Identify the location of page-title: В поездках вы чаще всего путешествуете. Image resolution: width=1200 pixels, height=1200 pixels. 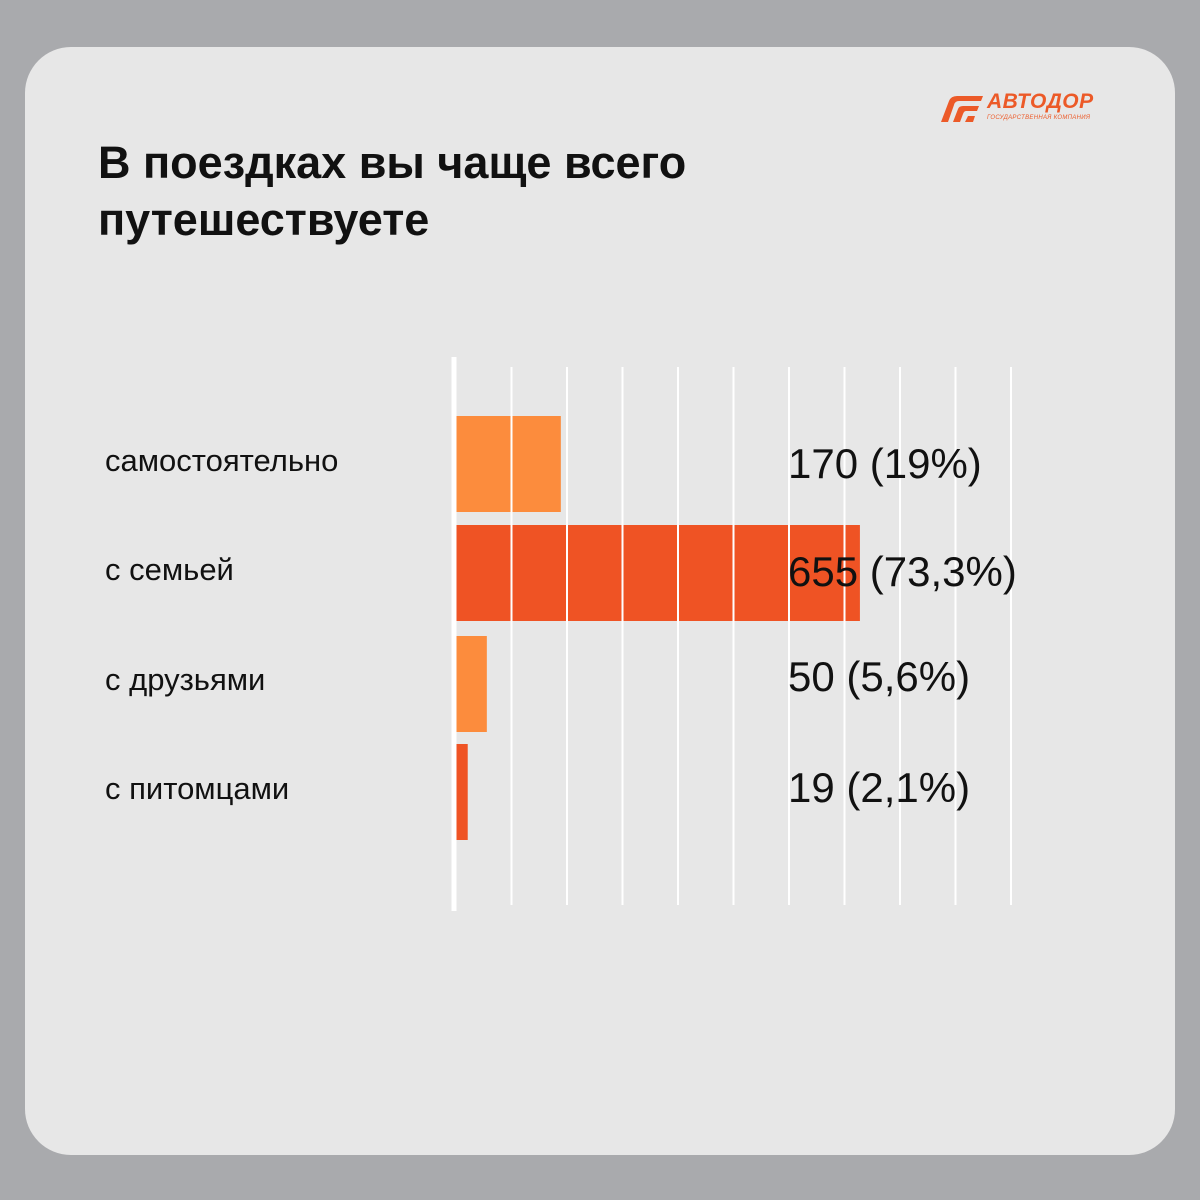
(498, 191).